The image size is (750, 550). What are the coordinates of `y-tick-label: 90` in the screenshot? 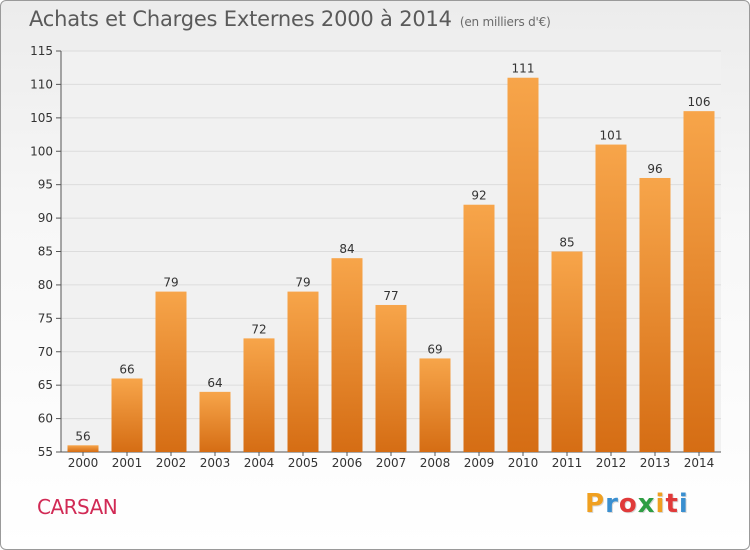 It's located at (45, 218).